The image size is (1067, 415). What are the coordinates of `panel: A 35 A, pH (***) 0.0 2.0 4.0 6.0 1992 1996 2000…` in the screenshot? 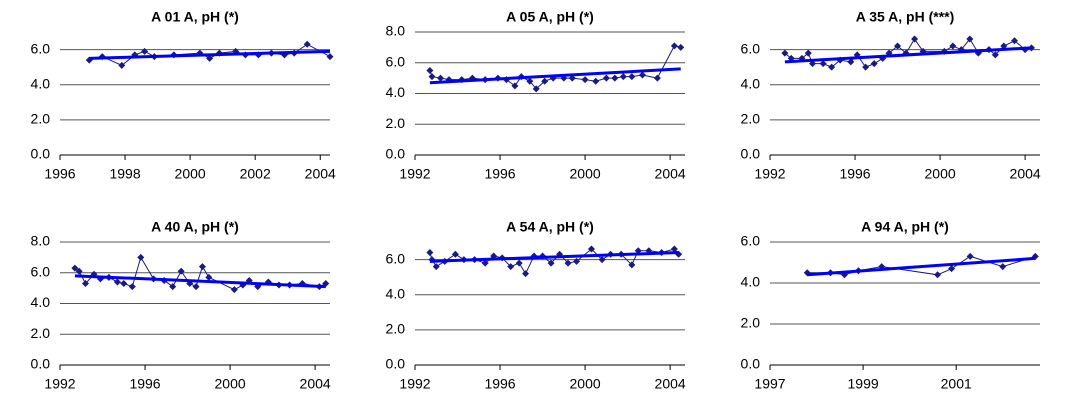 It's located at (891, 95).